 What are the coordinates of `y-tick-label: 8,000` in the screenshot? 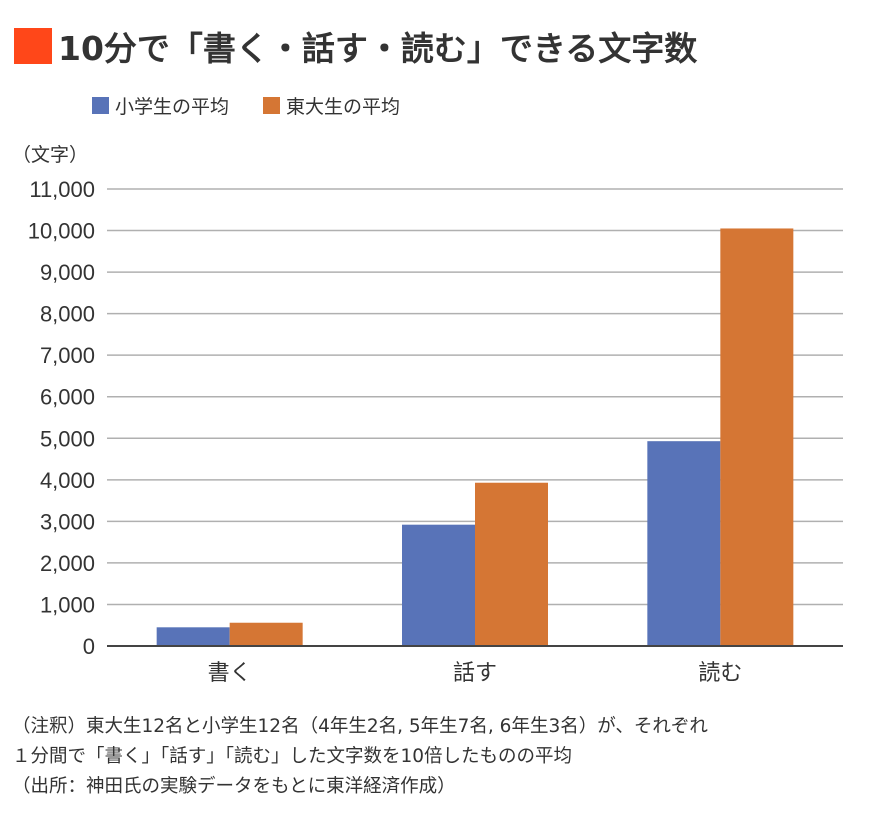 It's located at (67, 314).